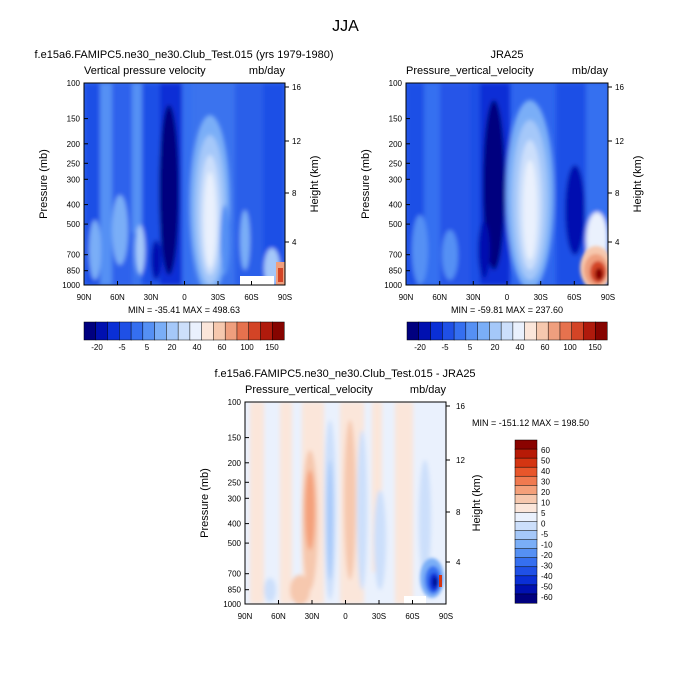  I want to click on panel-diff-y2-axis: 16 12 8 4, so click(455, 484).